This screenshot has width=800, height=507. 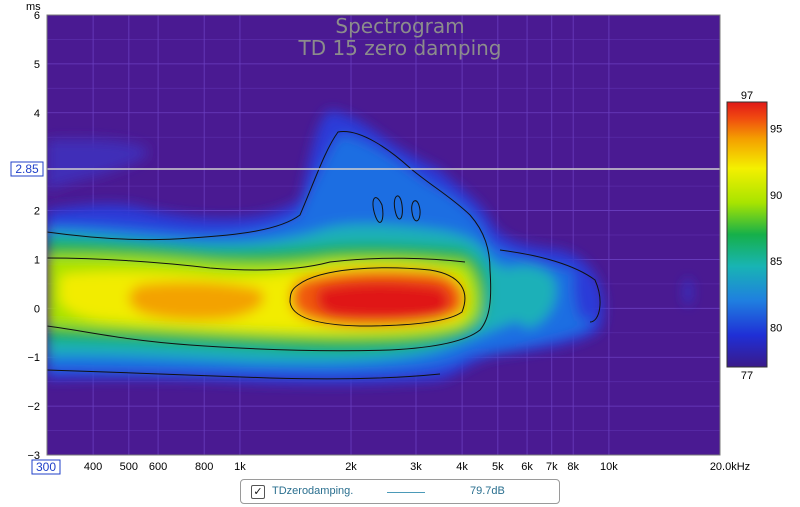 I want to click on legend: ✓ TDzerodamping. 79.7dB, so click(x=400, y=491).